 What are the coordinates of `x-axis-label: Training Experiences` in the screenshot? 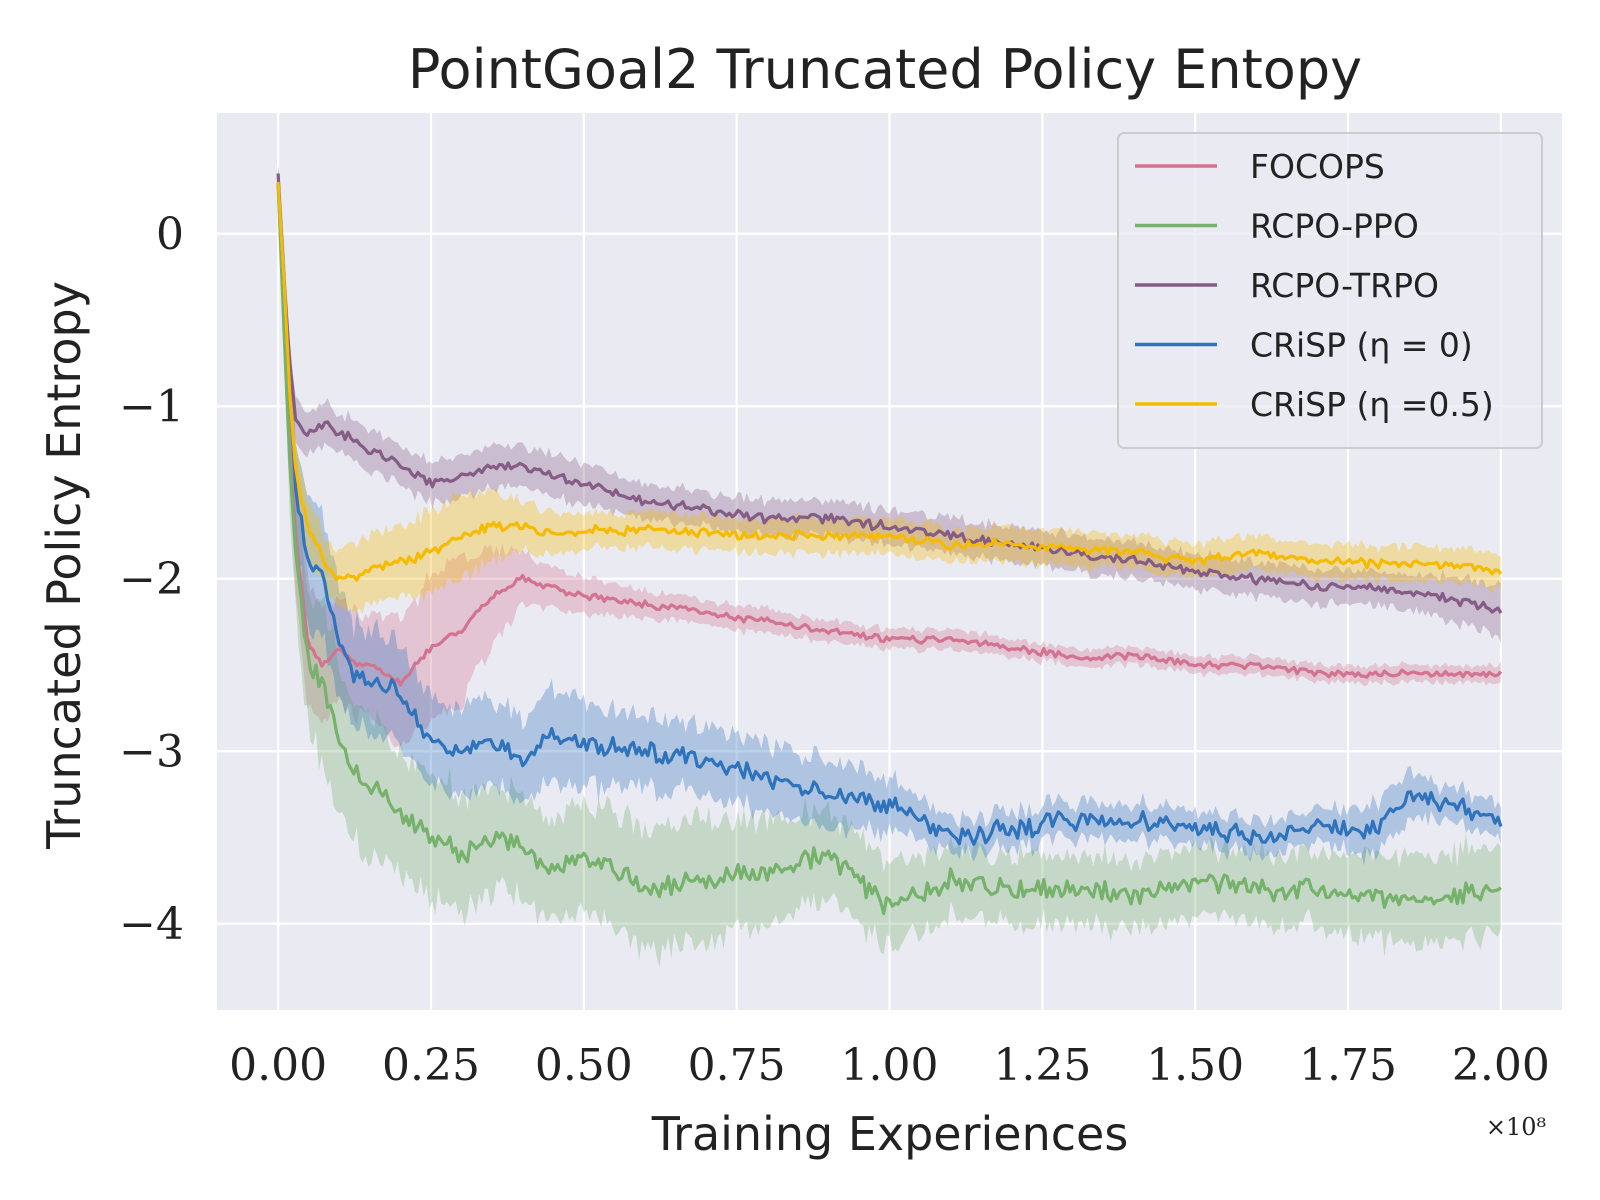 It's located at (890, 1134).